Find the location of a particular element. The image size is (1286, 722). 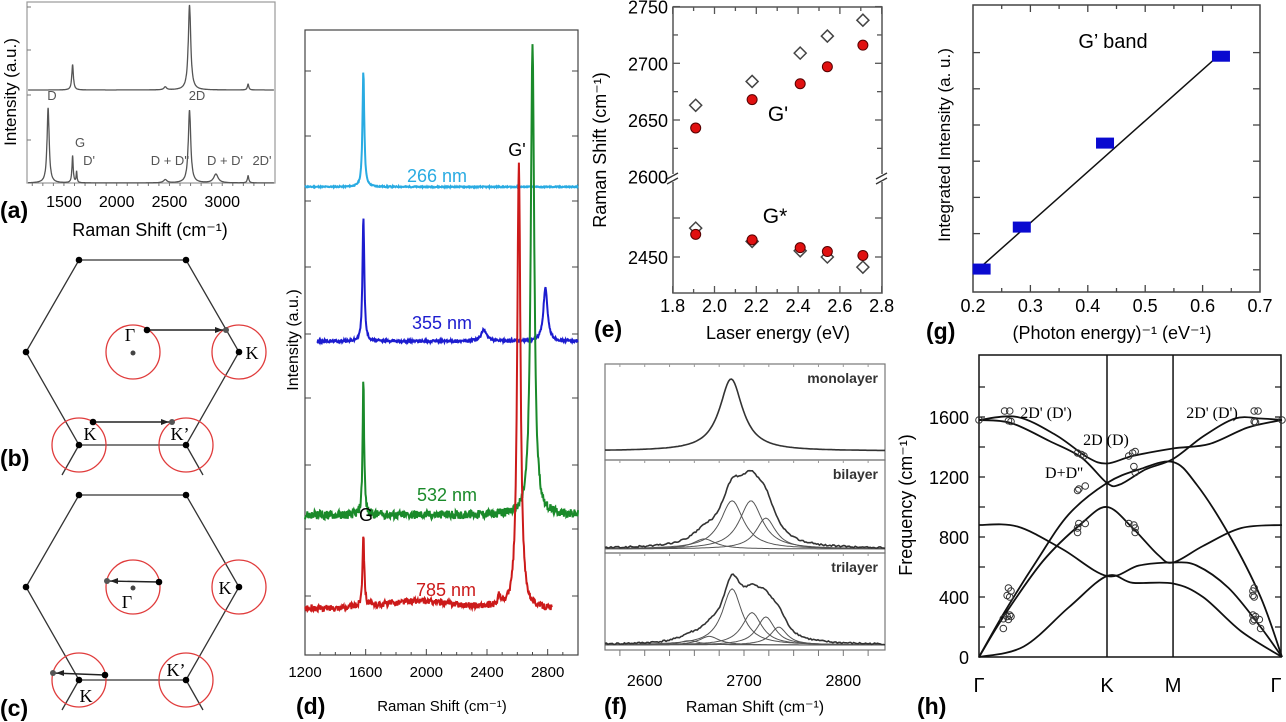

subplot-frame is located at coordinates (745, 601).